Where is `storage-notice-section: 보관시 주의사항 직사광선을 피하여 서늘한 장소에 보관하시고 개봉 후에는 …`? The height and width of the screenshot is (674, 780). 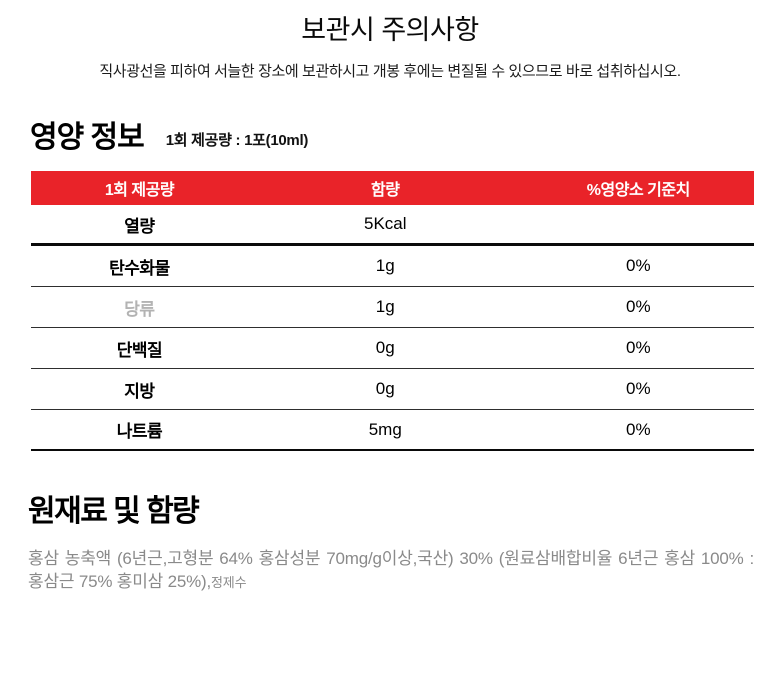
storage-notice-section: 보관시 주의사항 직사광선을 피하여 서늘한 장소에 보관하시고 개봉 후에는 … is located at coordinates (390, 40).